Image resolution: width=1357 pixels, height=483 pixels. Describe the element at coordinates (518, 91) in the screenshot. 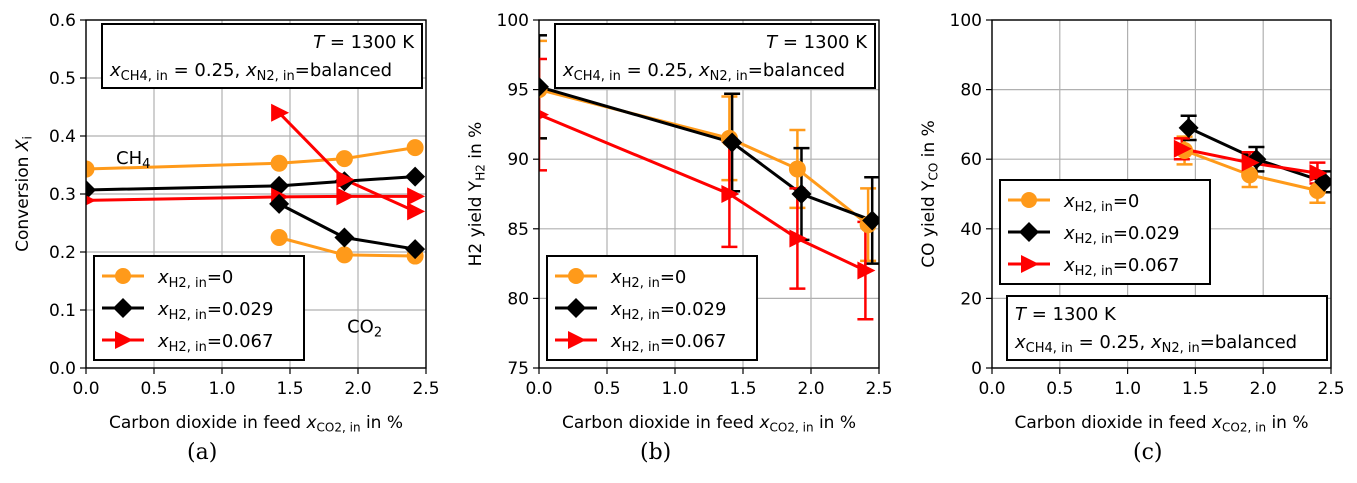

I see `y-tick-label: 95` at that location.